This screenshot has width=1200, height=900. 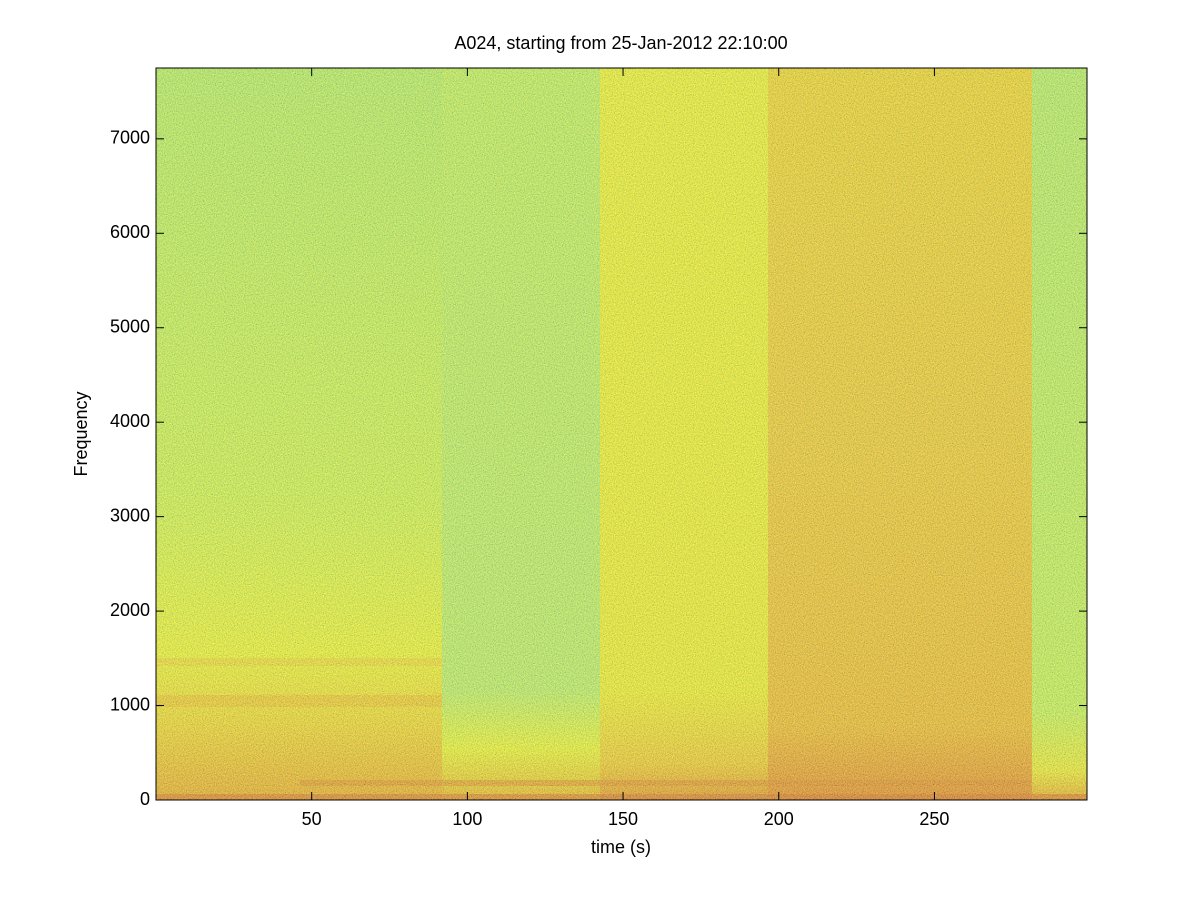 What do you see at coordinates (934, 819) in the screenshot?
I see `x-tick-label: 250` at bounding box center [934, 819].